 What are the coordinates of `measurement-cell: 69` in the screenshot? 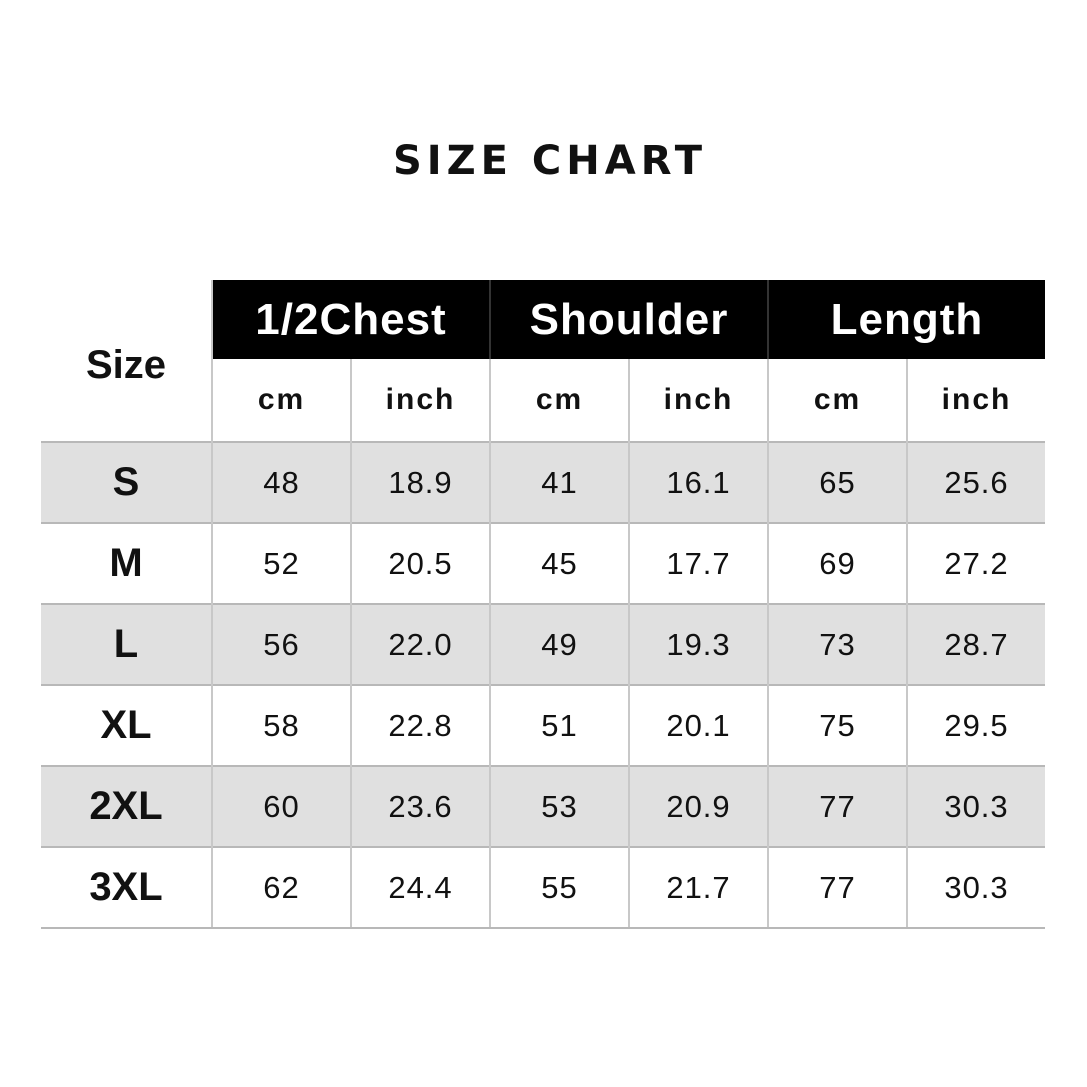 It's located at (838, 563).